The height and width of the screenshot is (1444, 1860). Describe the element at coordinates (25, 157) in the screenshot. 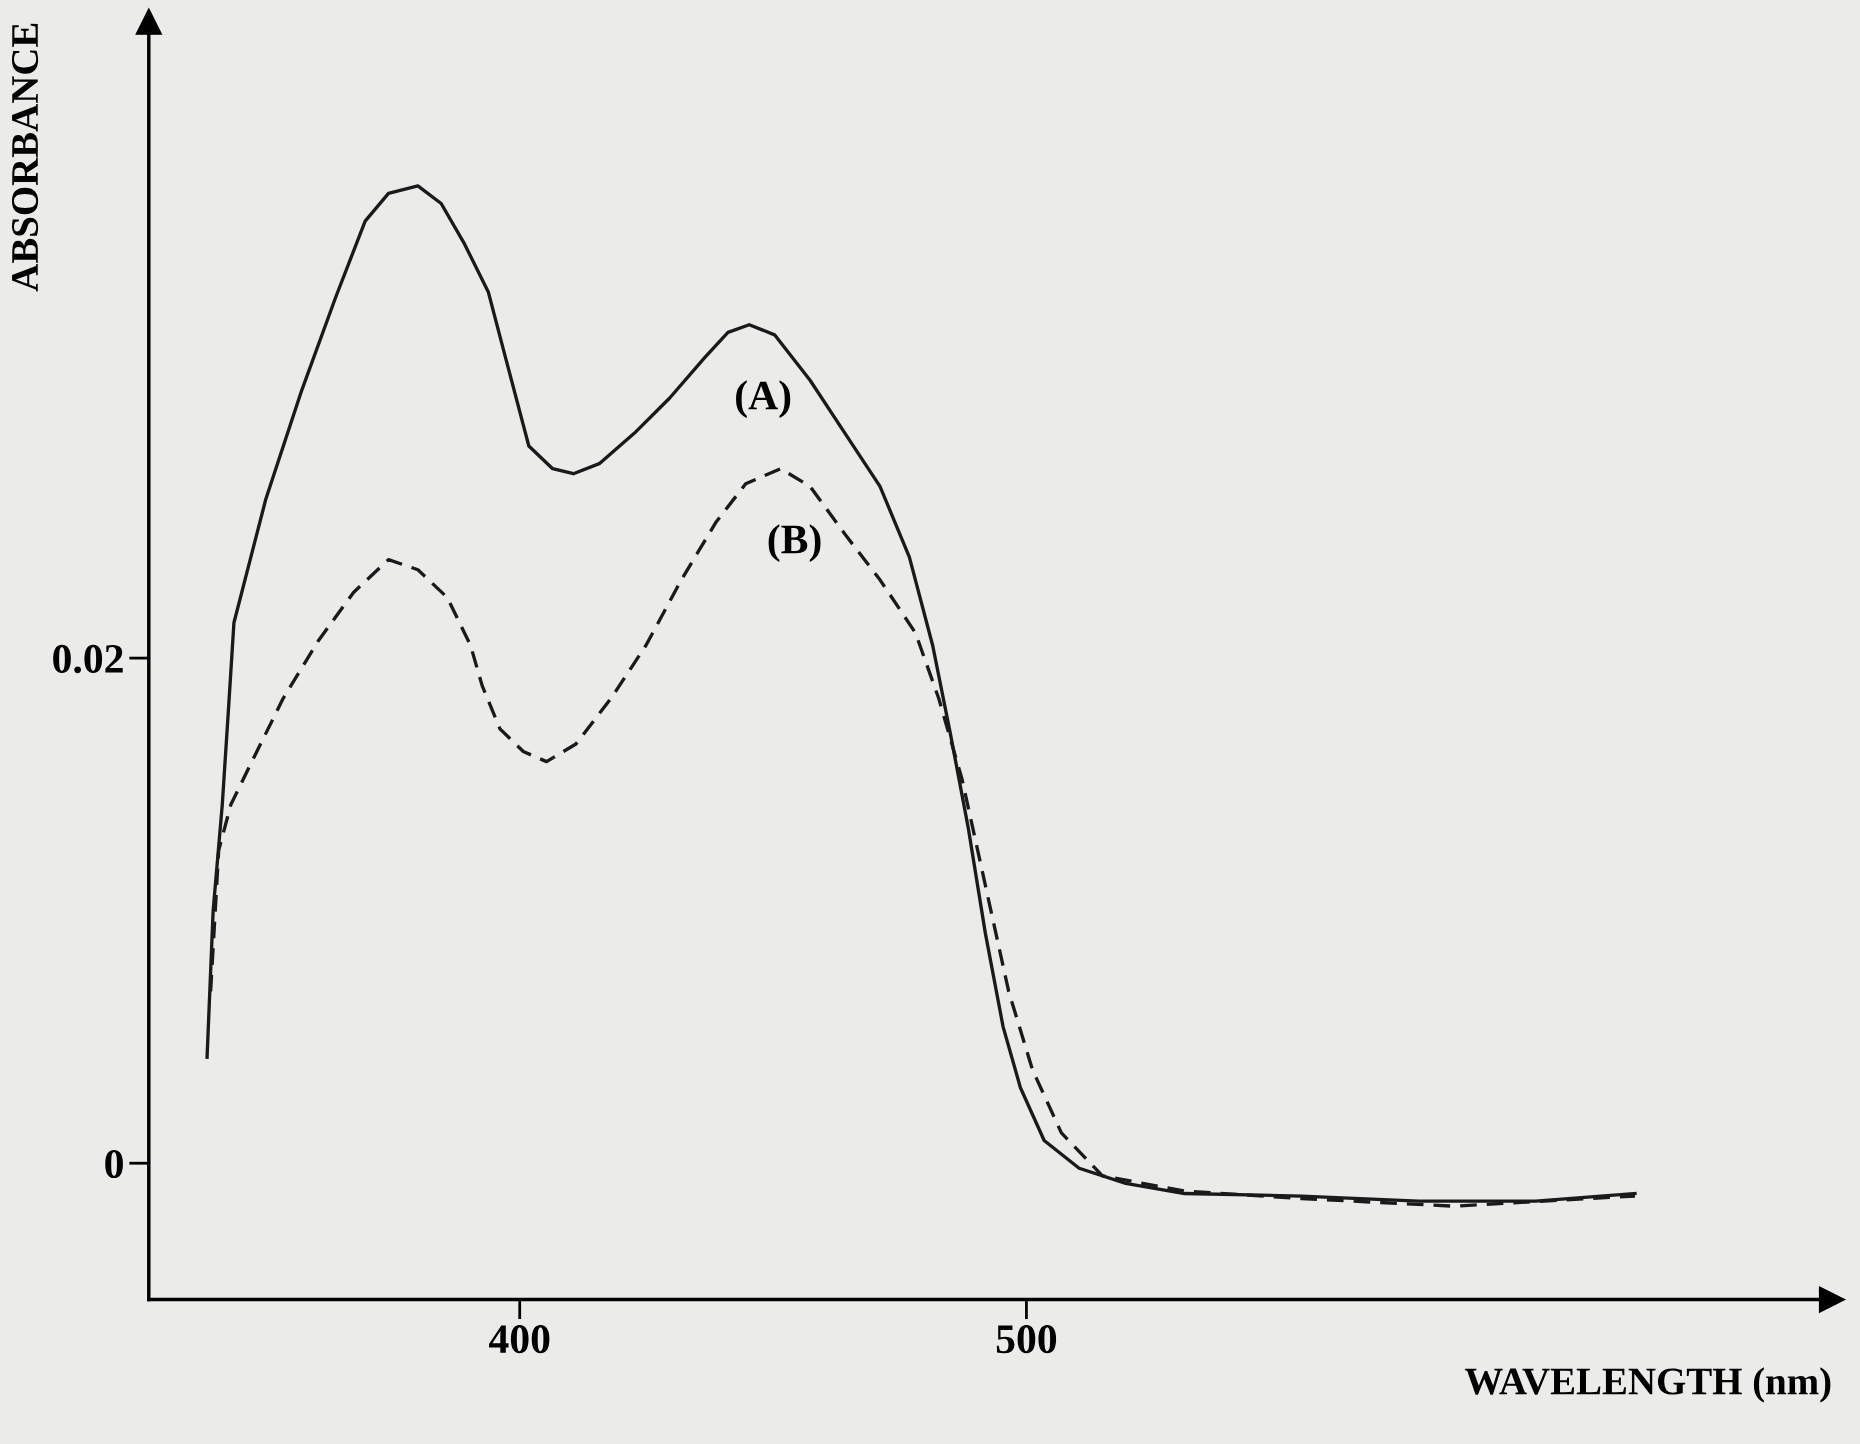

I see `y-axis-title: ABSORBANCE` at that location.